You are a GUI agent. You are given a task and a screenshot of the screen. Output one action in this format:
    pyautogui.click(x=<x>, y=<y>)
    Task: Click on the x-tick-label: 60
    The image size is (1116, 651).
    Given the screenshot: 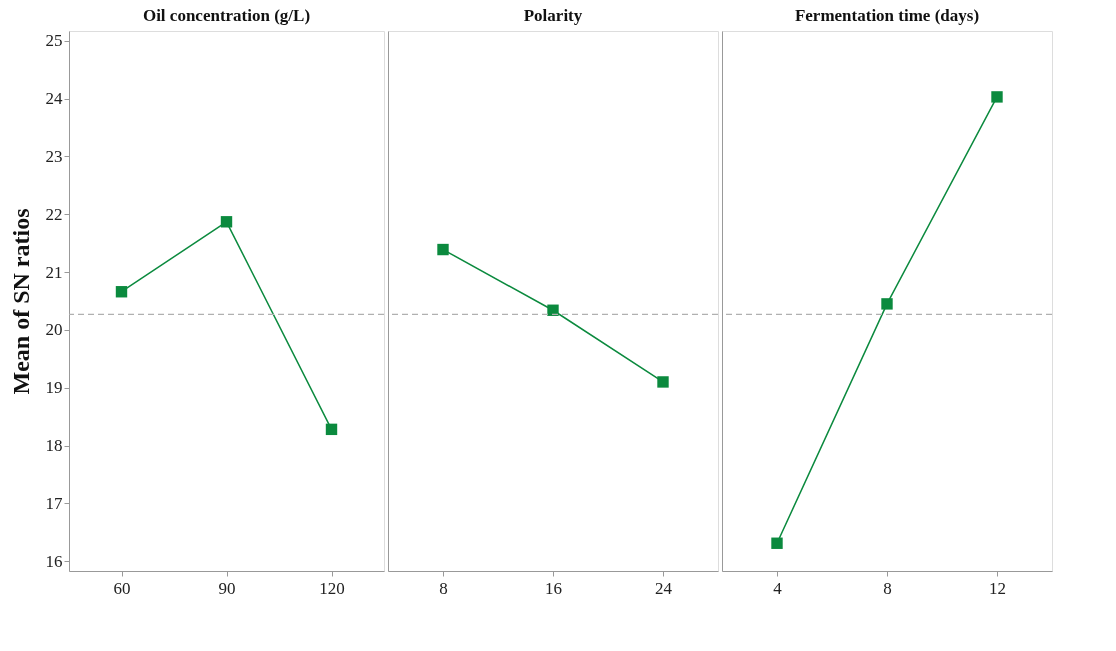 What is the action you would take?
    pyautogui.click(x=122, y=588)
    